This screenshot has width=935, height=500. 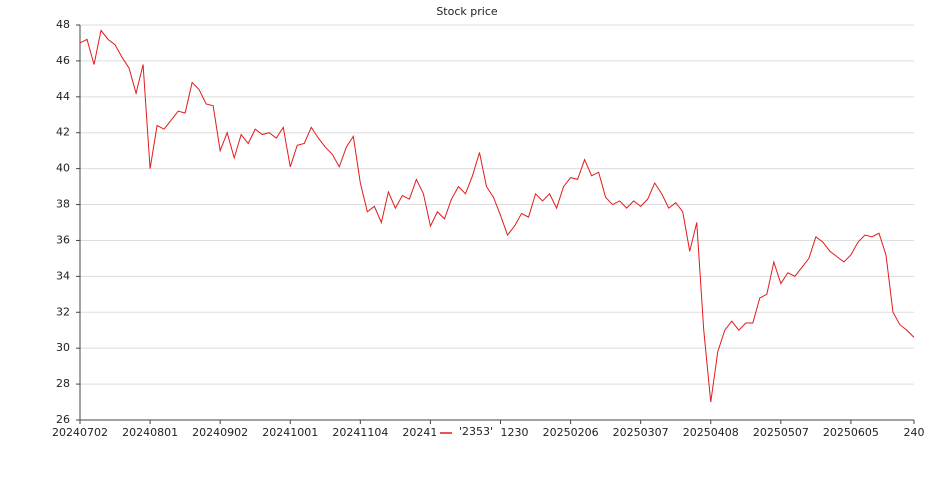 I want to click on y-tick-label: 42, so click(x=63, y=132).